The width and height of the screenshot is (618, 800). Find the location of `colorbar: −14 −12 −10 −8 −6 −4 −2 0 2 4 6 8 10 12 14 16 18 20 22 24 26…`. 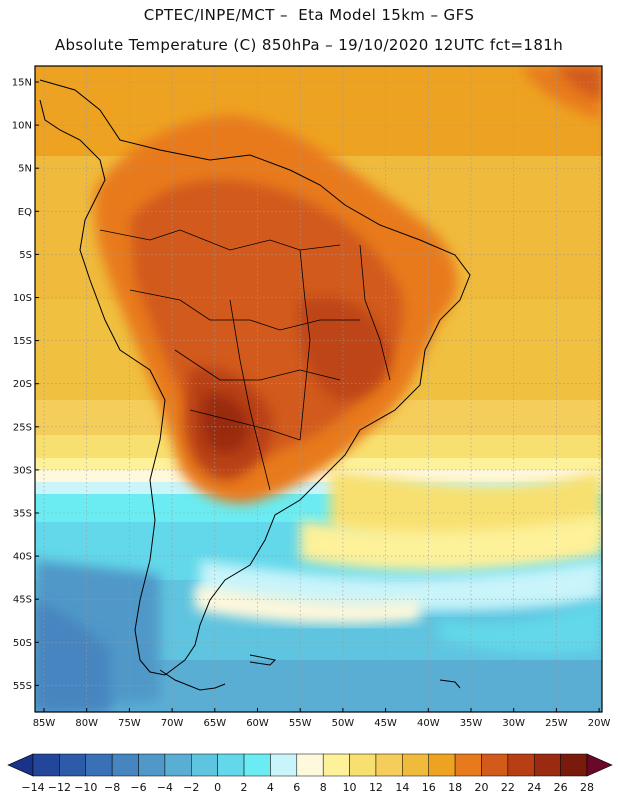

colorbar: −14 −12 −10 −8 −6 −4 −2 0 2 4 6 8 10 12 14 16 18 20 22 24 26… is located at coordinates (310, 773).